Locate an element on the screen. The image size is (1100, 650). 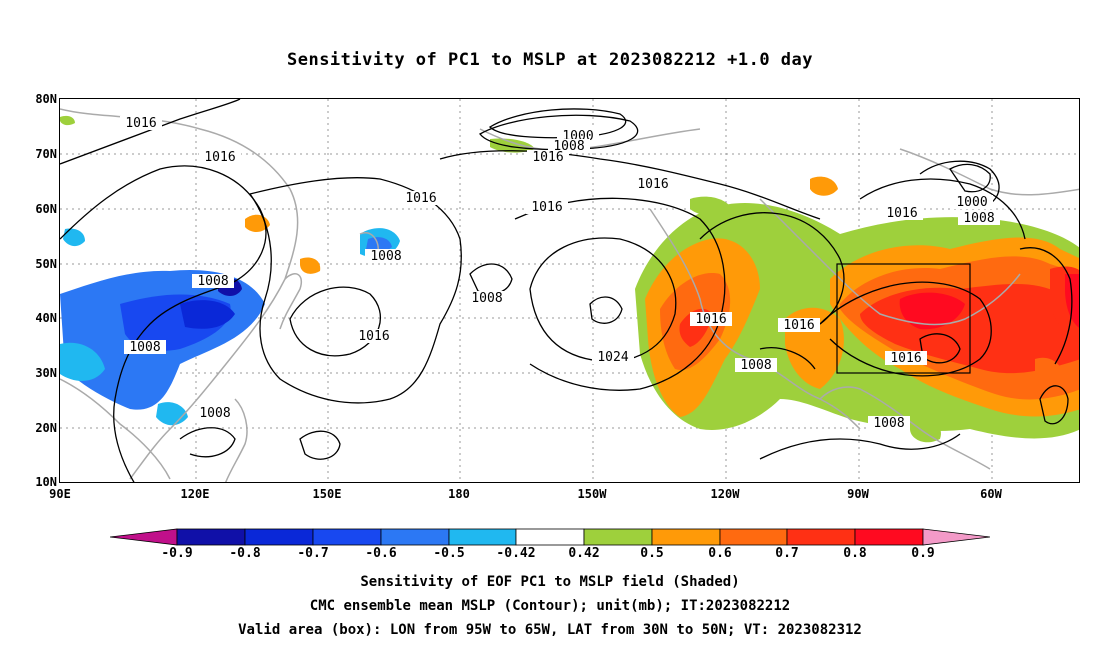
lon-label-120e: 120E is located at coordinates (195, 494).